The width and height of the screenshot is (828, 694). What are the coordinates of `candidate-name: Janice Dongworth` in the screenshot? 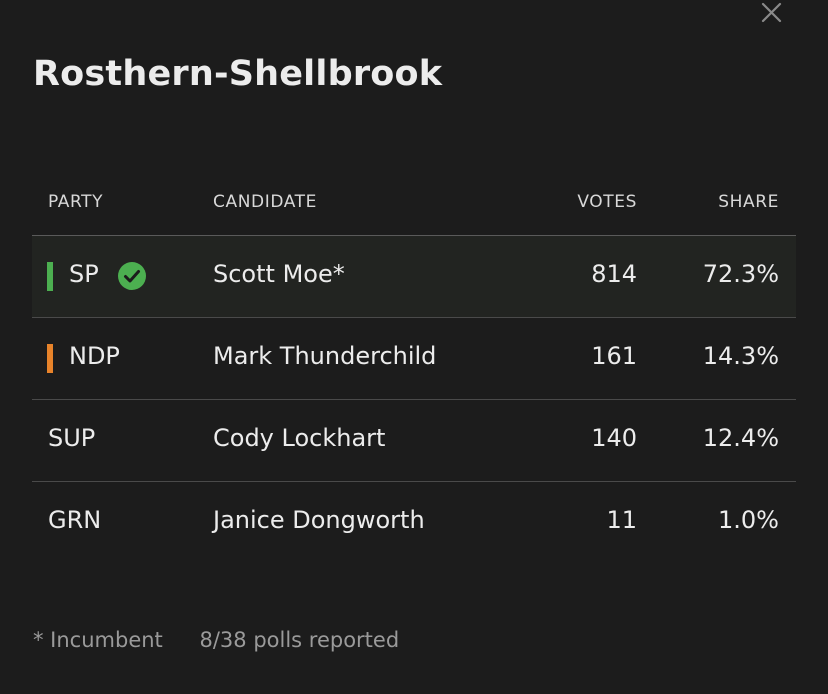 It's located at (319, 520).